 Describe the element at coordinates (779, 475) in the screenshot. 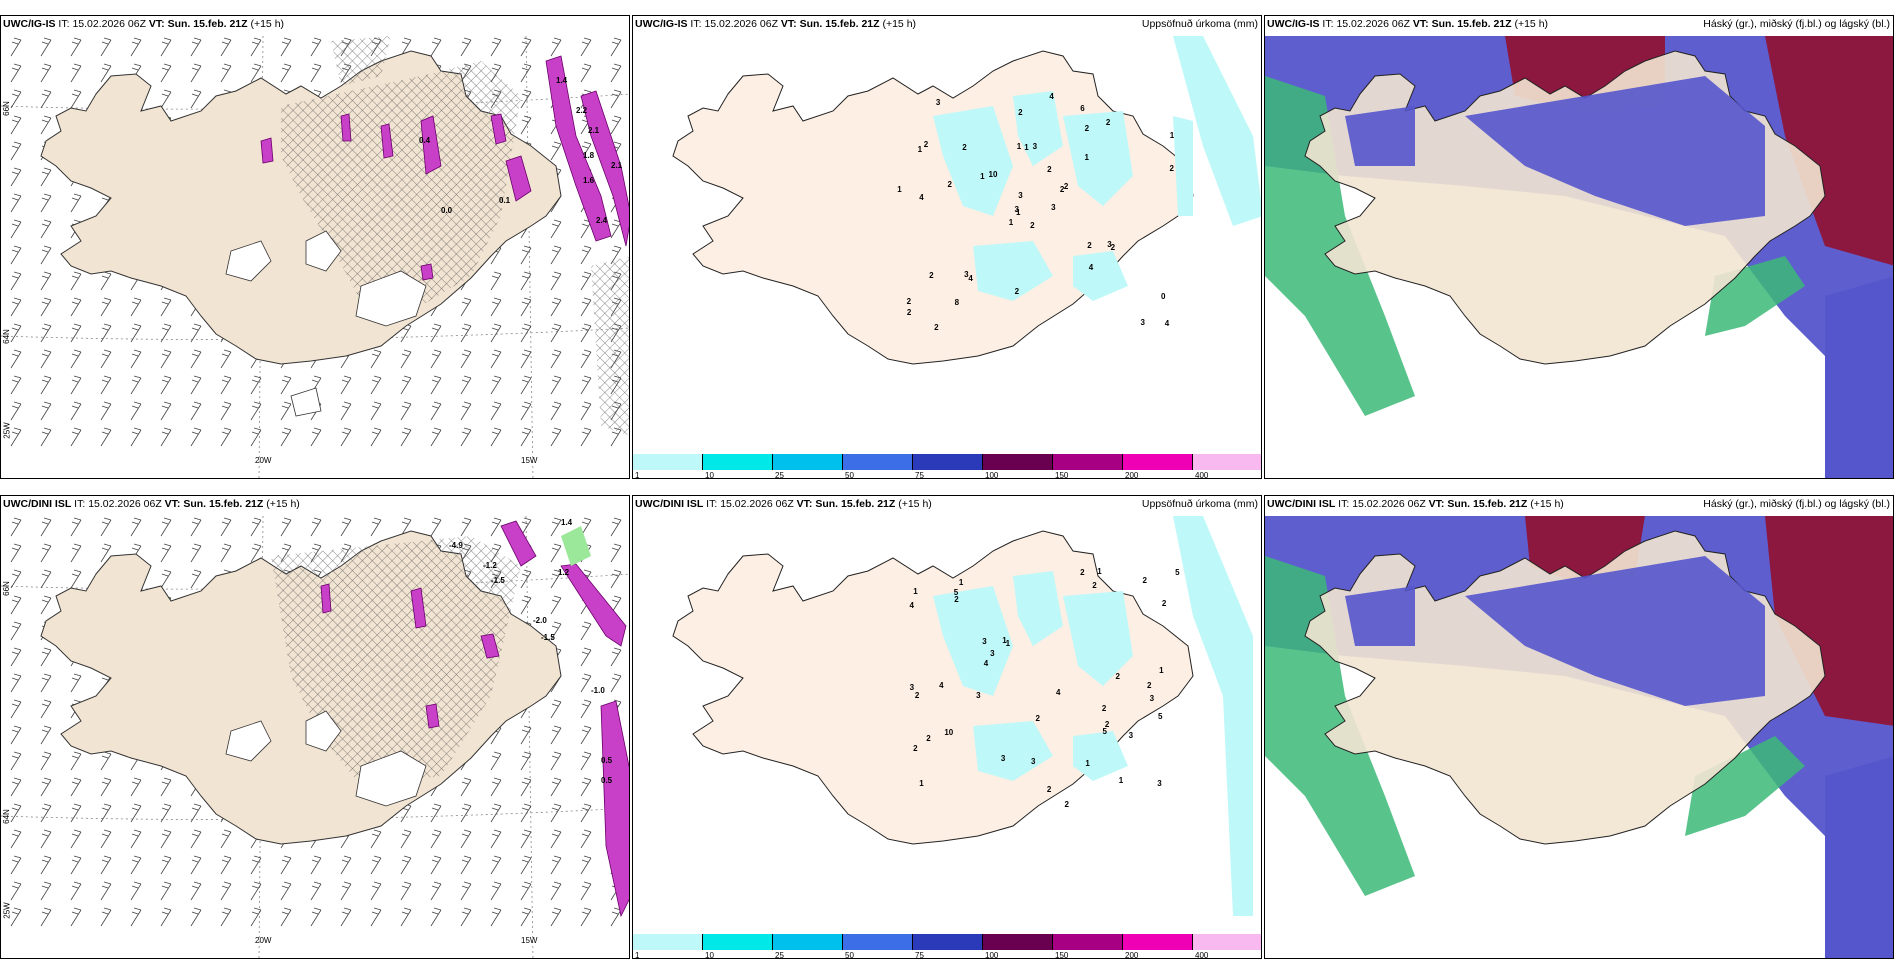

I see `legend-tick-label: 25` at that location.